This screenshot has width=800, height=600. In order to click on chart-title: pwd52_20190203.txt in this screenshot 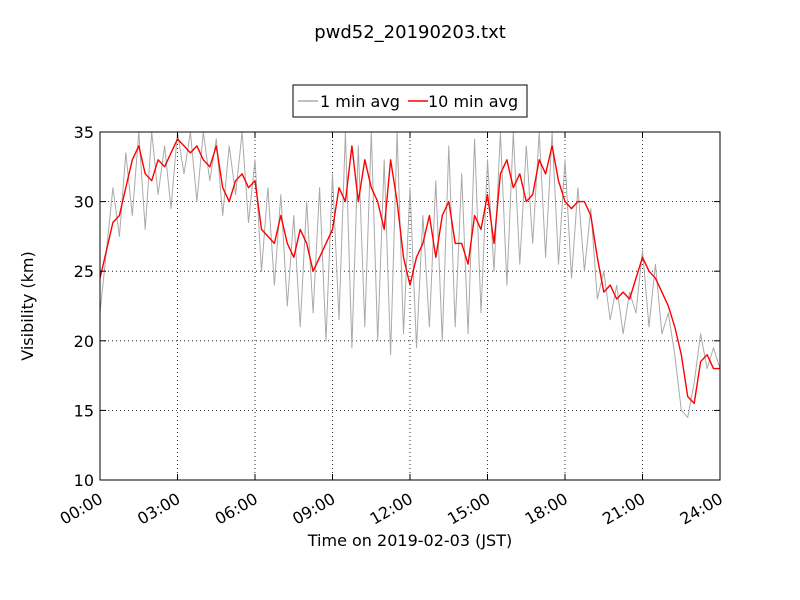, I will do `click(410, 32)`.